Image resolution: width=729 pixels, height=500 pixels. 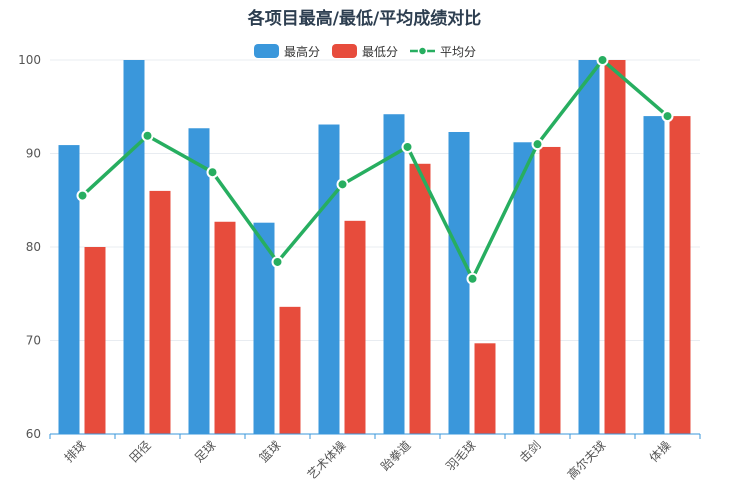 I want to click on legend-label-avg: 平均分, so click(x=458, y=51).